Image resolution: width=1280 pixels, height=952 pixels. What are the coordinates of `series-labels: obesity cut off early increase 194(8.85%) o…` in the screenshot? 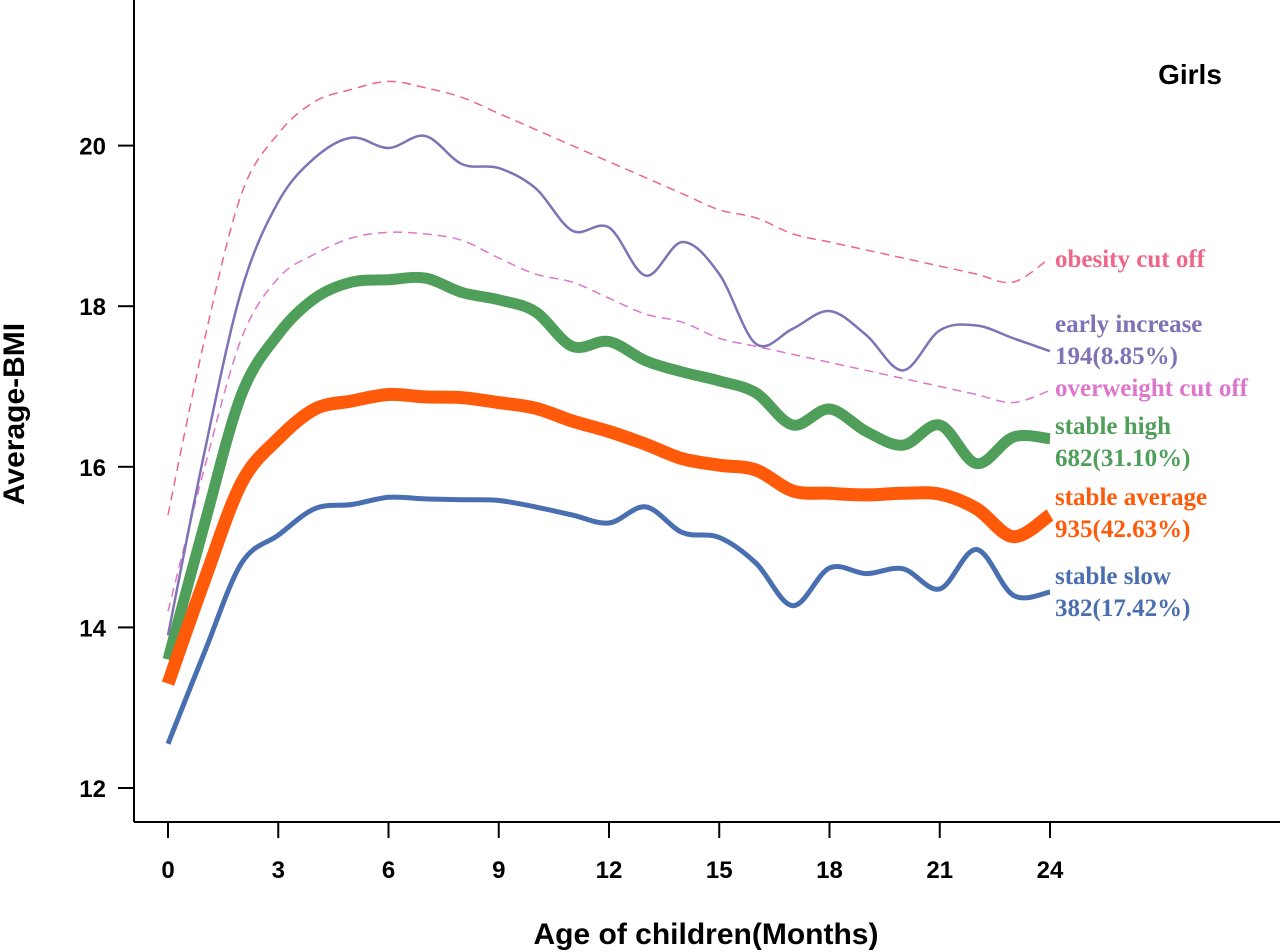 It's located at (1152, 434).